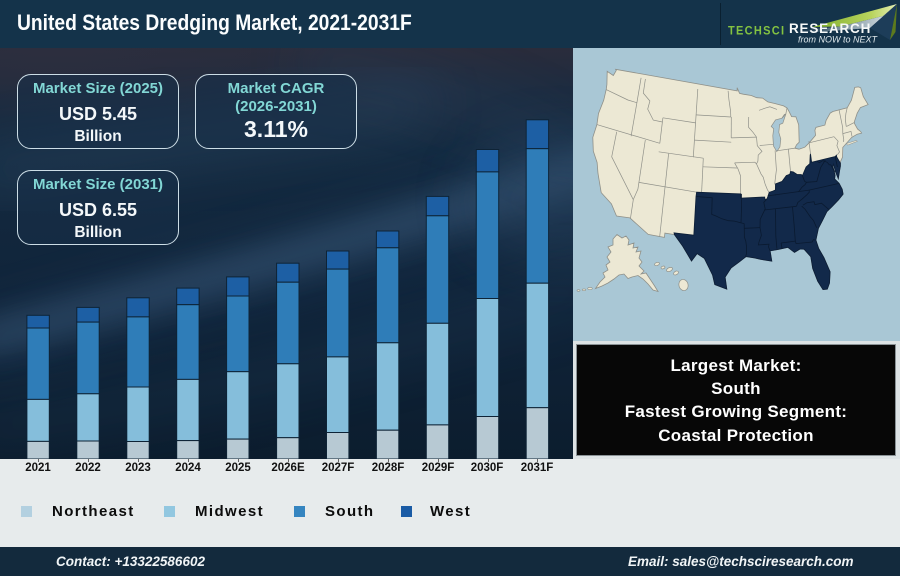  I want to click on svg-text: TECHSCI, so click(756, 31).